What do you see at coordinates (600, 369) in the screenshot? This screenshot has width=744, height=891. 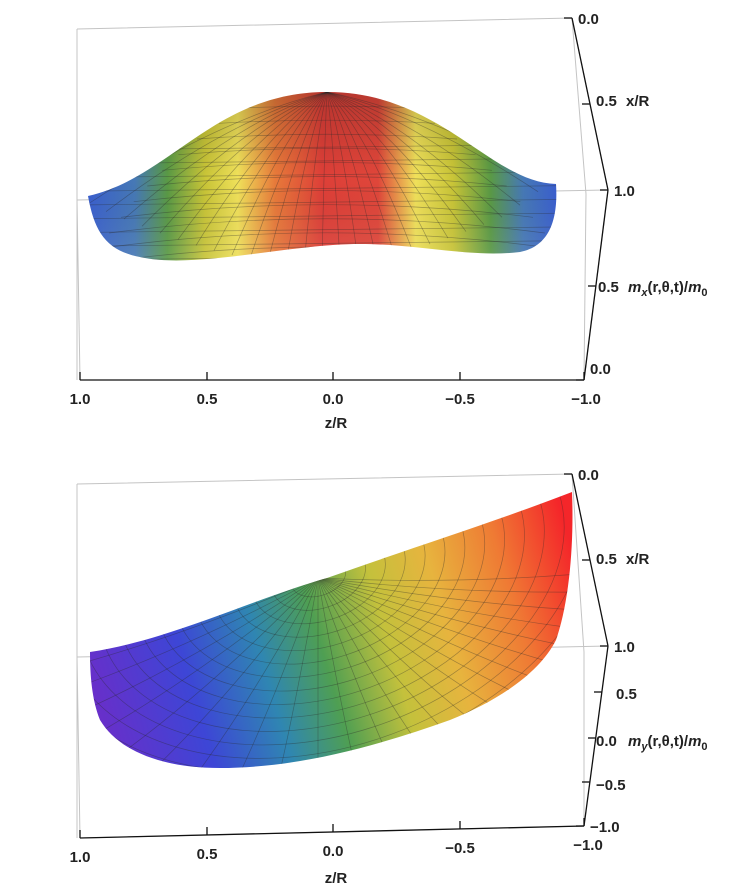 I see `z-tick-mx-0: 0.0` at bounding box center [600, 369].